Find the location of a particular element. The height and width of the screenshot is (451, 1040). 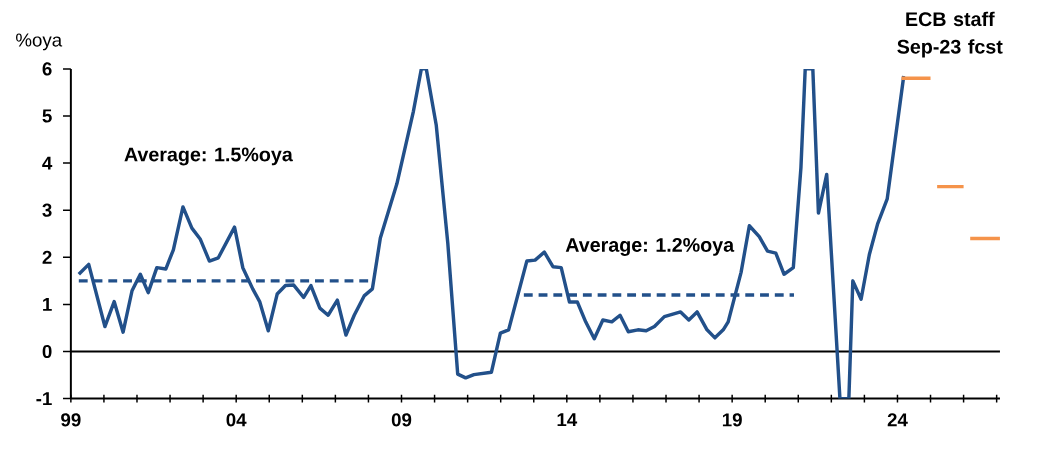

y-tick-label: 1 is located at coordinates (47, 304).